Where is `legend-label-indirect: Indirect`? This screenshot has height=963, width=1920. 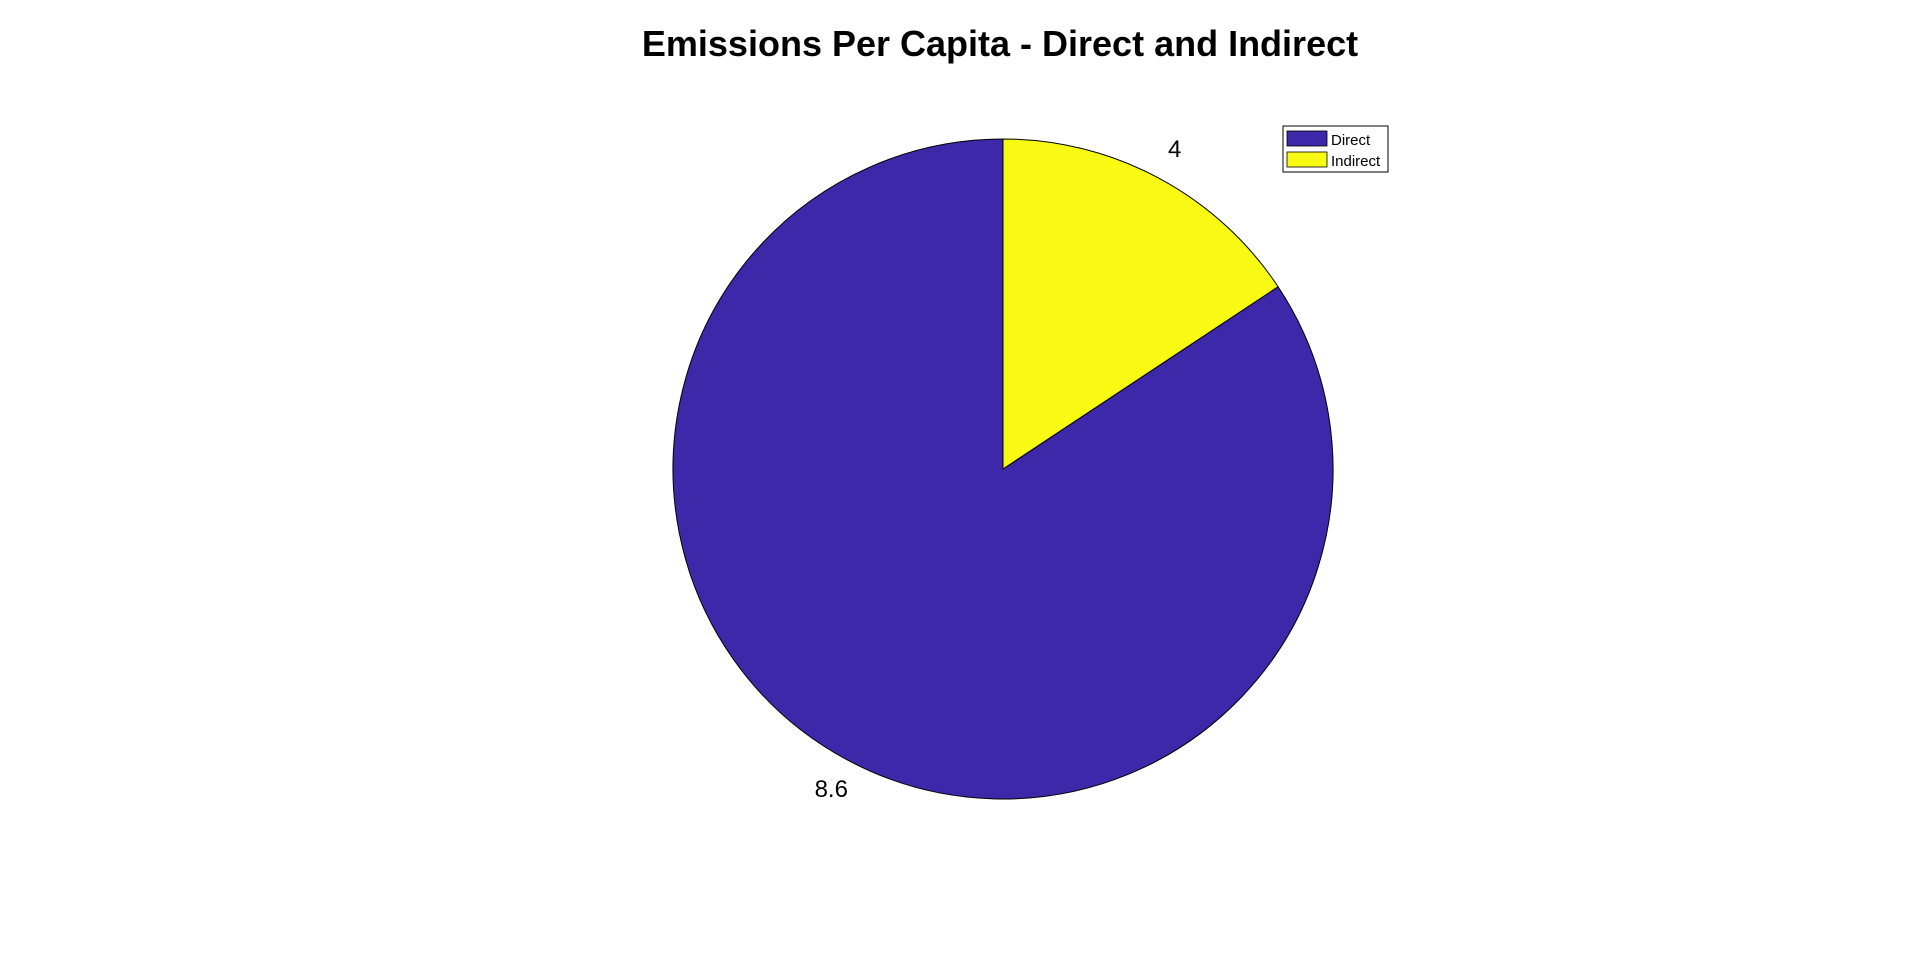 legend-label-indirect: Indirect is located at coordinates (1356, 161).